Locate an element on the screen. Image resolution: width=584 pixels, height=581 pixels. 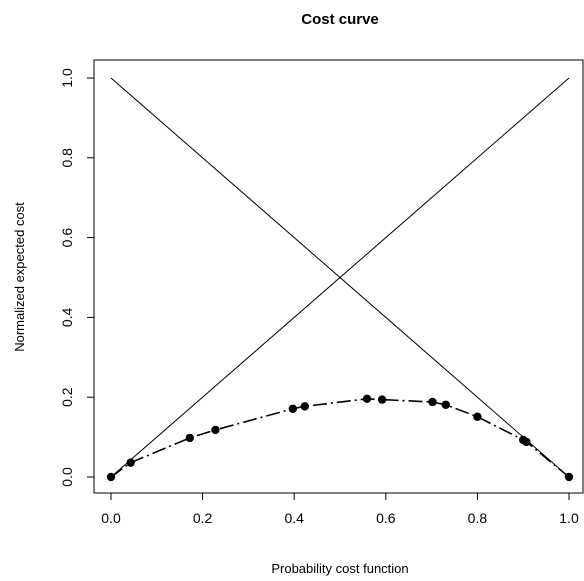
x-tick-label: 0.2 is located at coordinates (203, 518).